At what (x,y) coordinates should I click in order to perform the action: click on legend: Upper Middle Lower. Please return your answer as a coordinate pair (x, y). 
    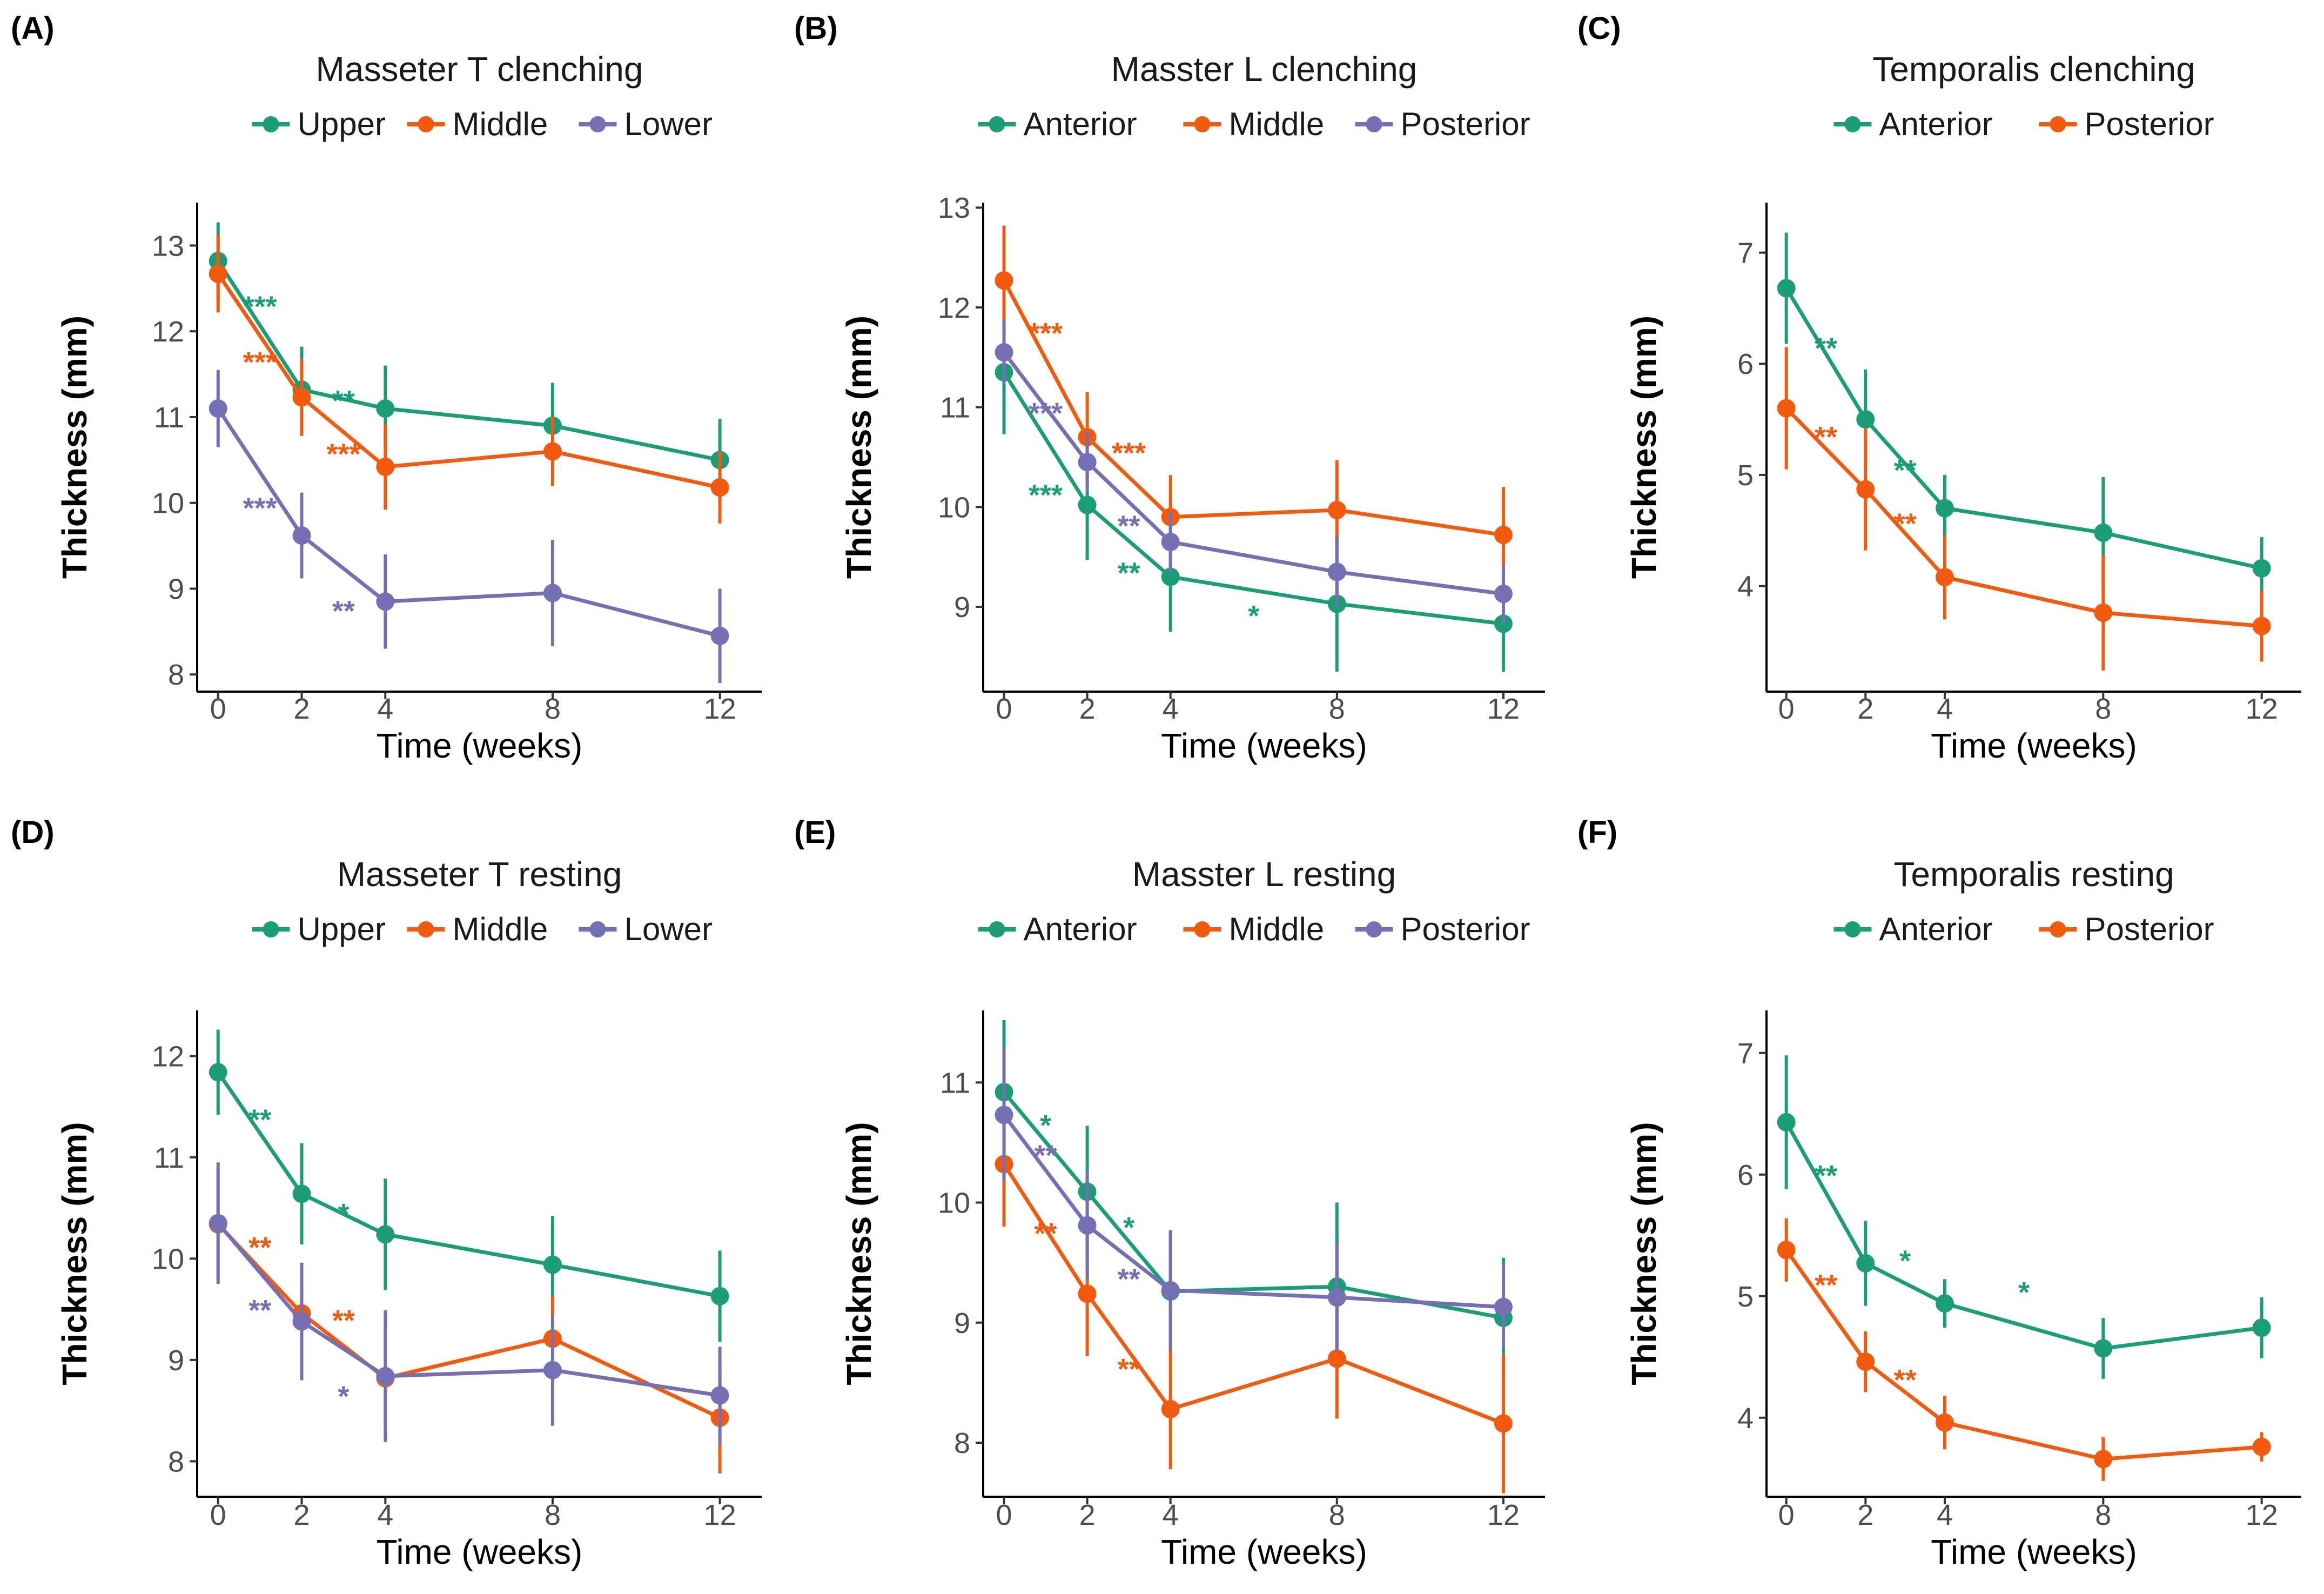
    Looking at the image, I should click on (483, 929).